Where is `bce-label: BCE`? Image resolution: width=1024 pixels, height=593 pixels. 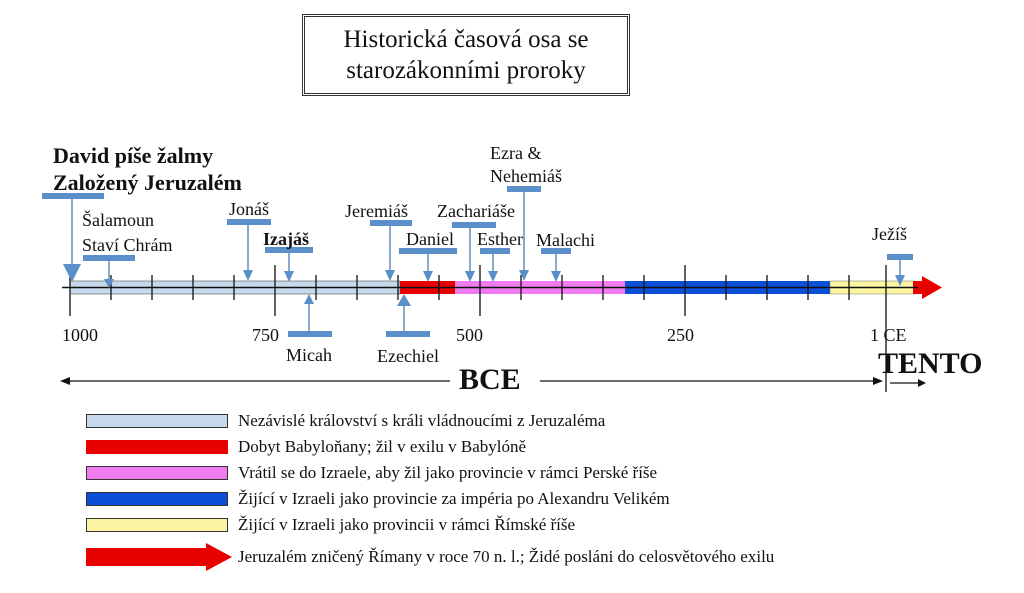
bce-label: BCE is located at coordinates (490, 379).